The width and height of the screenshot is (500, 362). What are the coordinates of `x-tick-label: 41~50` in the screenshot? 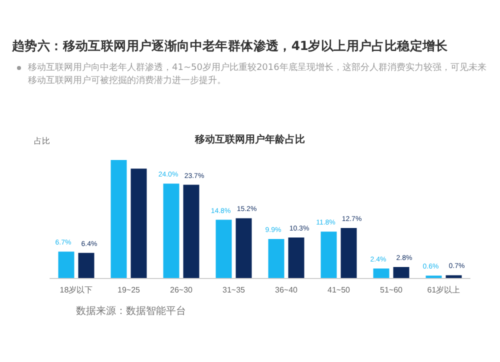 It's located at (339, 290).